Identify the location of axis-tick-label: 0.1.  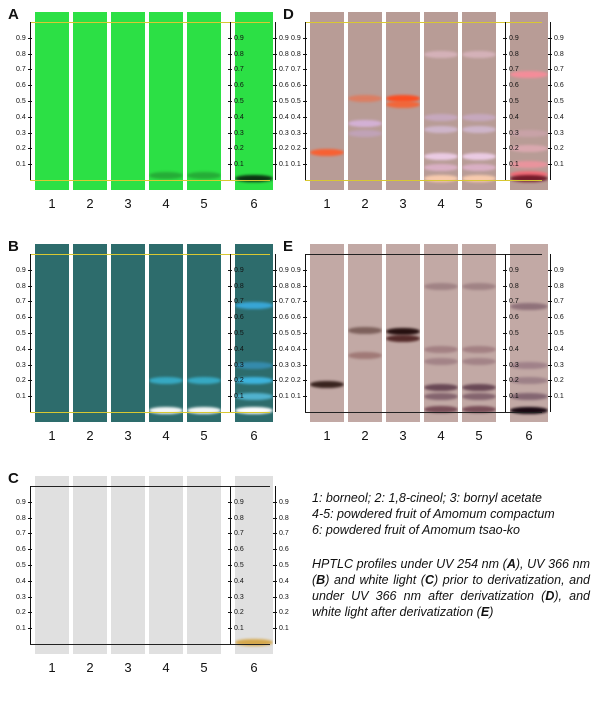
(239, 165).